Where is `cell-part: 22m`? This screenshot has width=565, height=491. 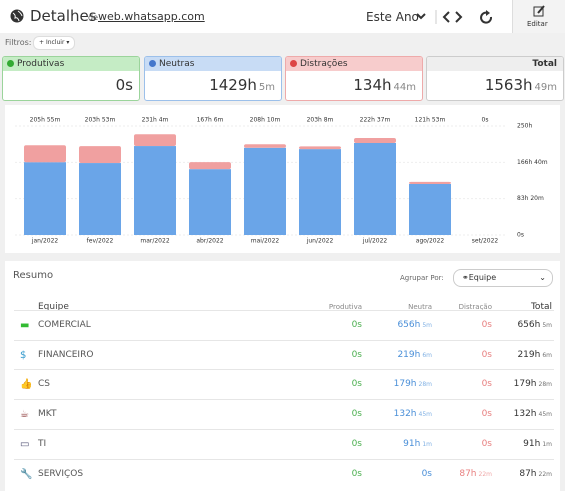
cell-part: 22m is located at coordinates (545, 474).